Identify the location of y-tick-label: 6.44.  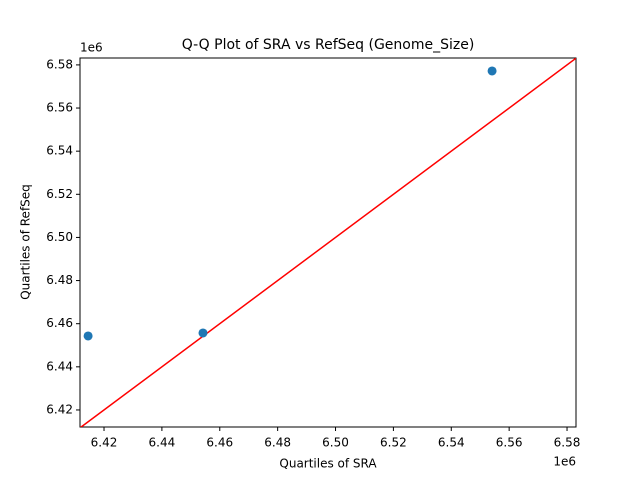
(59, 366).